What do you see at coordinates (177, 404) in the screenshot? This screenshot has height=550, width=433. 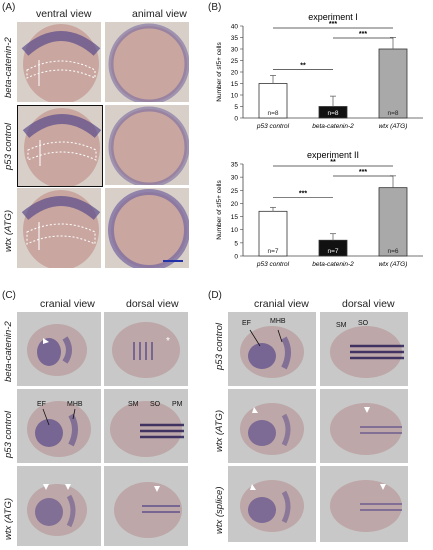 I see `annotation-pm-c: PM` at bounding box center [177, 404].